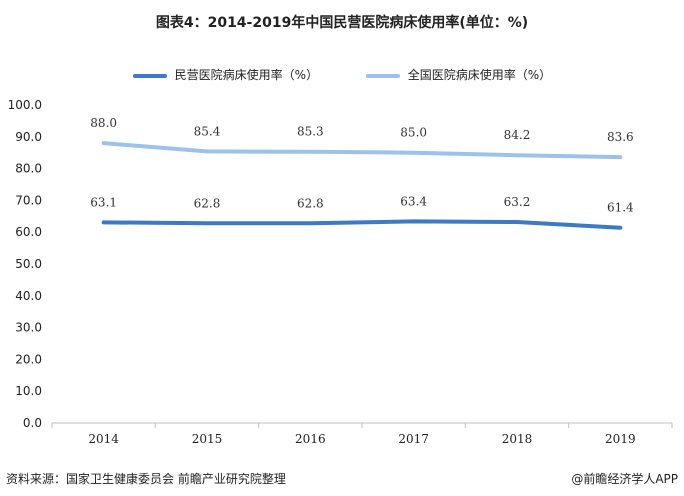 Image resolution: width=684 pixels, height=496 pixels. Describe the element at coordinates (342, 23) in the screenshot. I see `chart-title: 图表4：2014-2019年中国民营医院病床使用率(单位：%)` at that location.